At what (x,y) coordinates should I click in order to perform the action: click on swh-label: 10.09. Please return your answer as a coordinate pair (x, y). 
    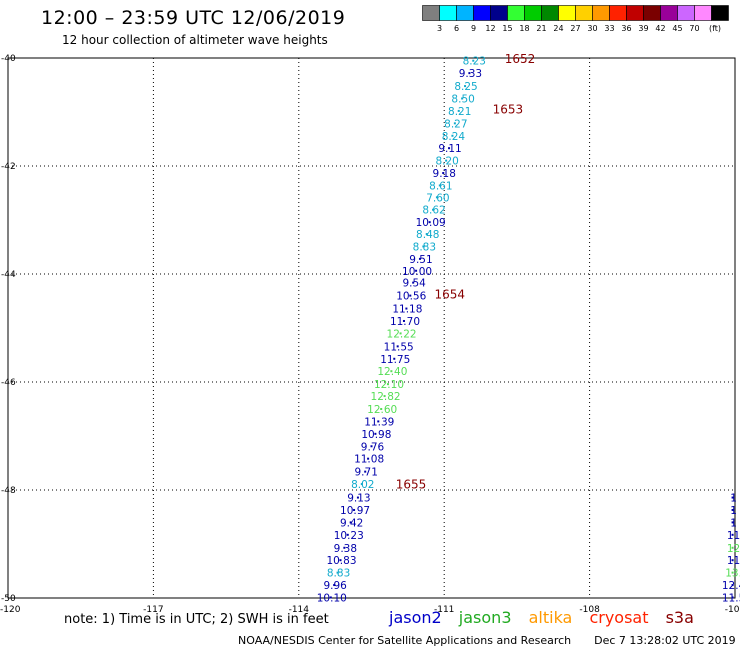
    Looking at the image, I should click on (431, 223).